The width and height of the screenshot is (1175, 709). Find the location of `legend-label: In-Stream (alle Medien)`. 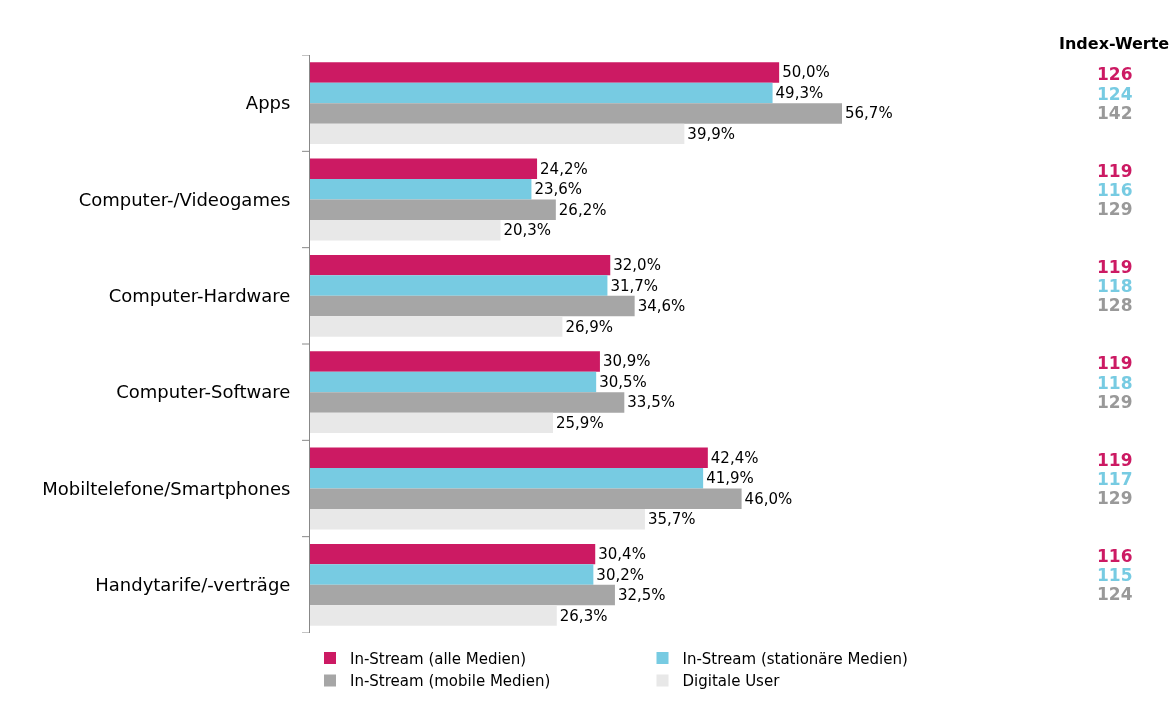

legend-label: In-Stream (alle Medien) is located at coordinates (438, 658).